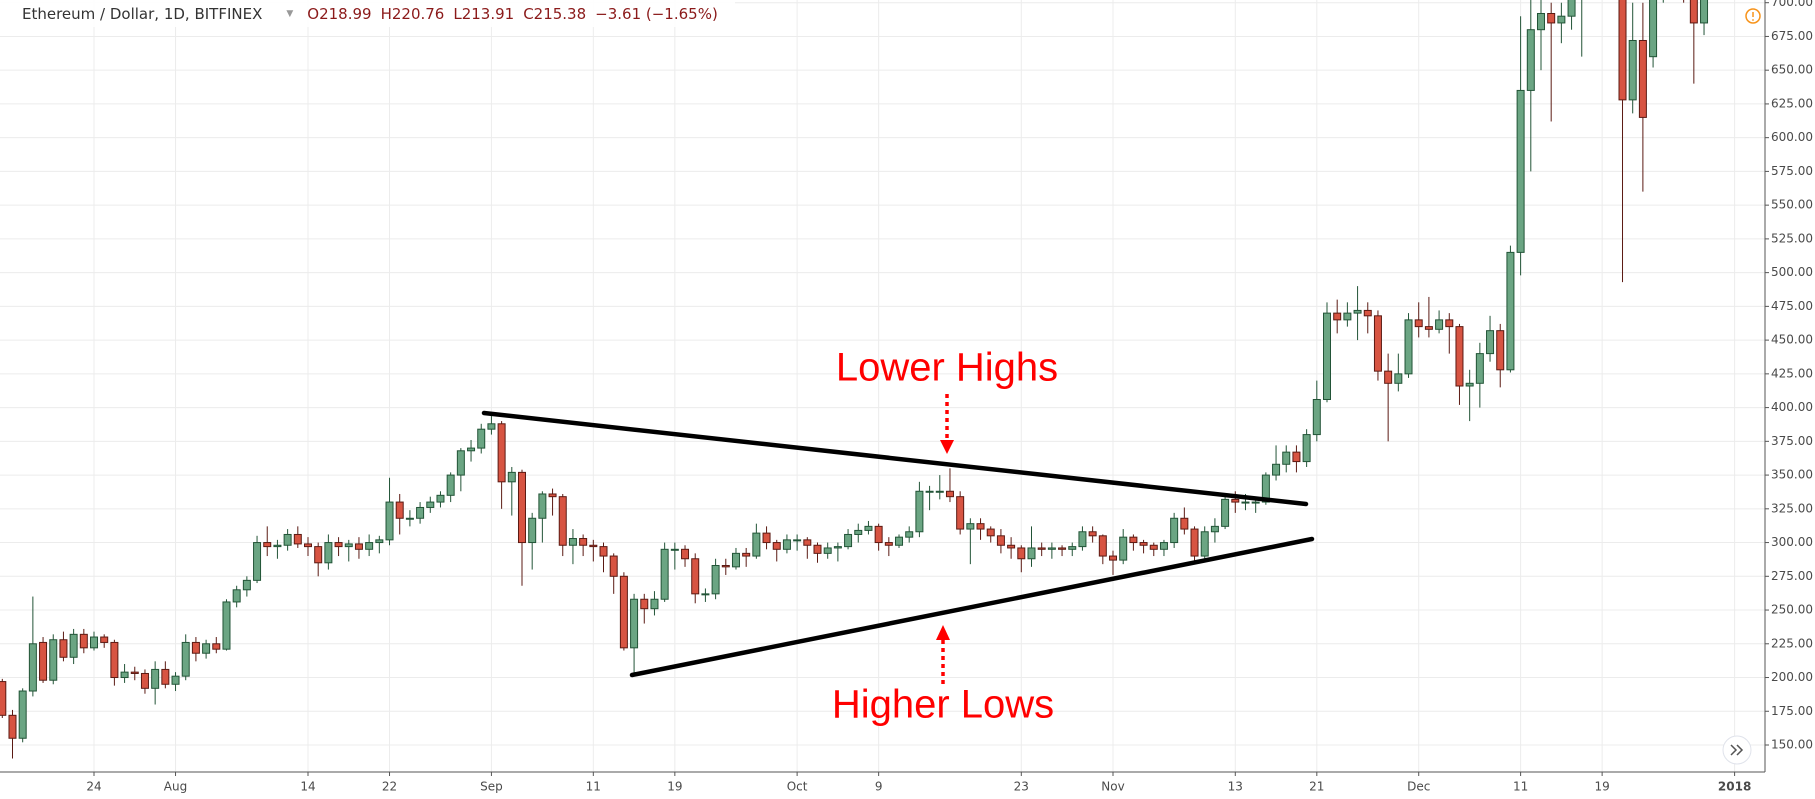 The image size is (1815, 799). I want to click on annotation: Higher Lows, so click(943, 705).